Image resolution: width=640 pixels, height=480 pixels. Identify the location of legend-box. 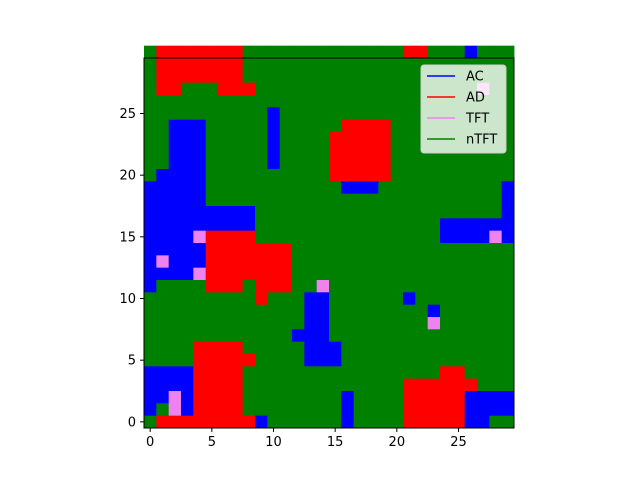
(463, 109).